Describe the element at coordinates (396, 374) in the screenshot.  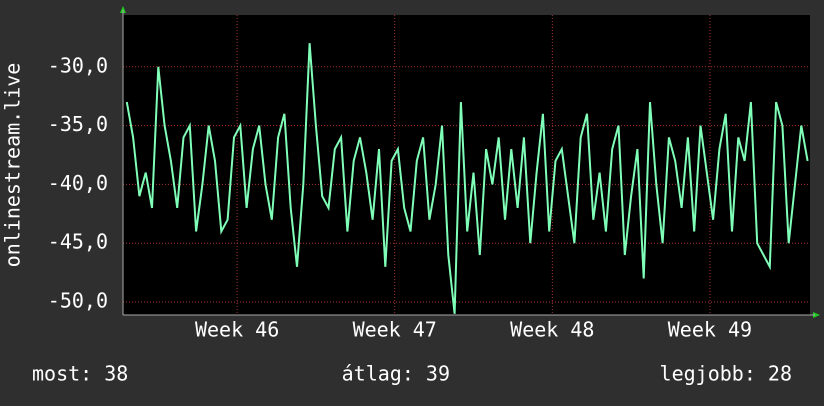
I see `footer-average: átlag: 39` at that location.